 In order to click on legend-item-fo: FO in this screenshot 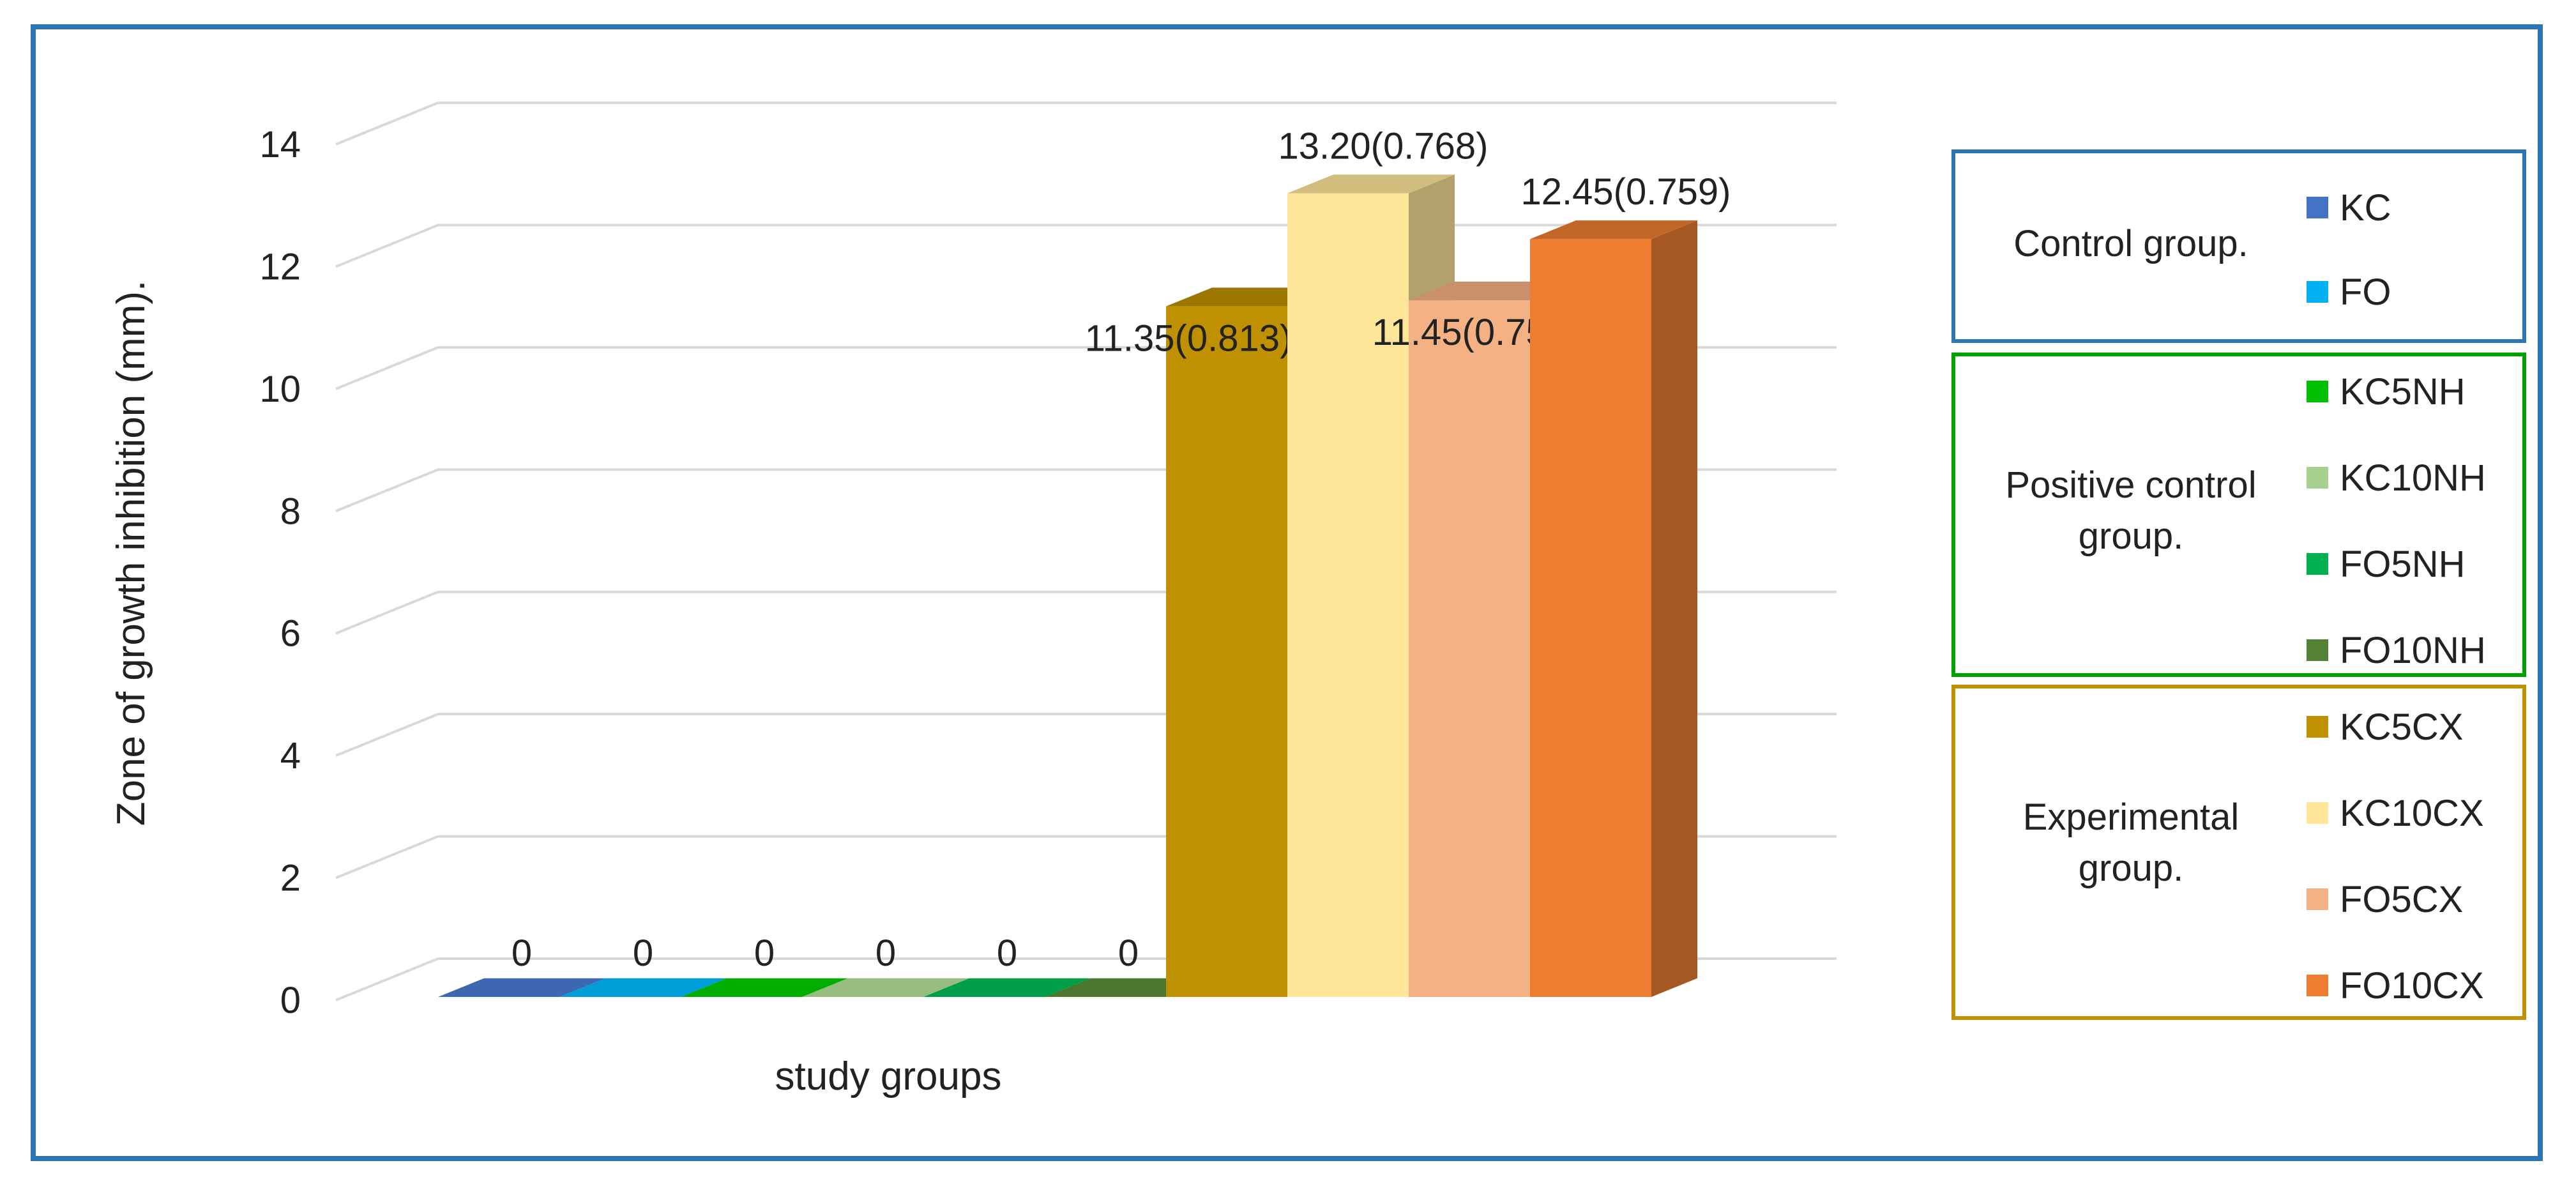, I will do `click(2349, 292)`.